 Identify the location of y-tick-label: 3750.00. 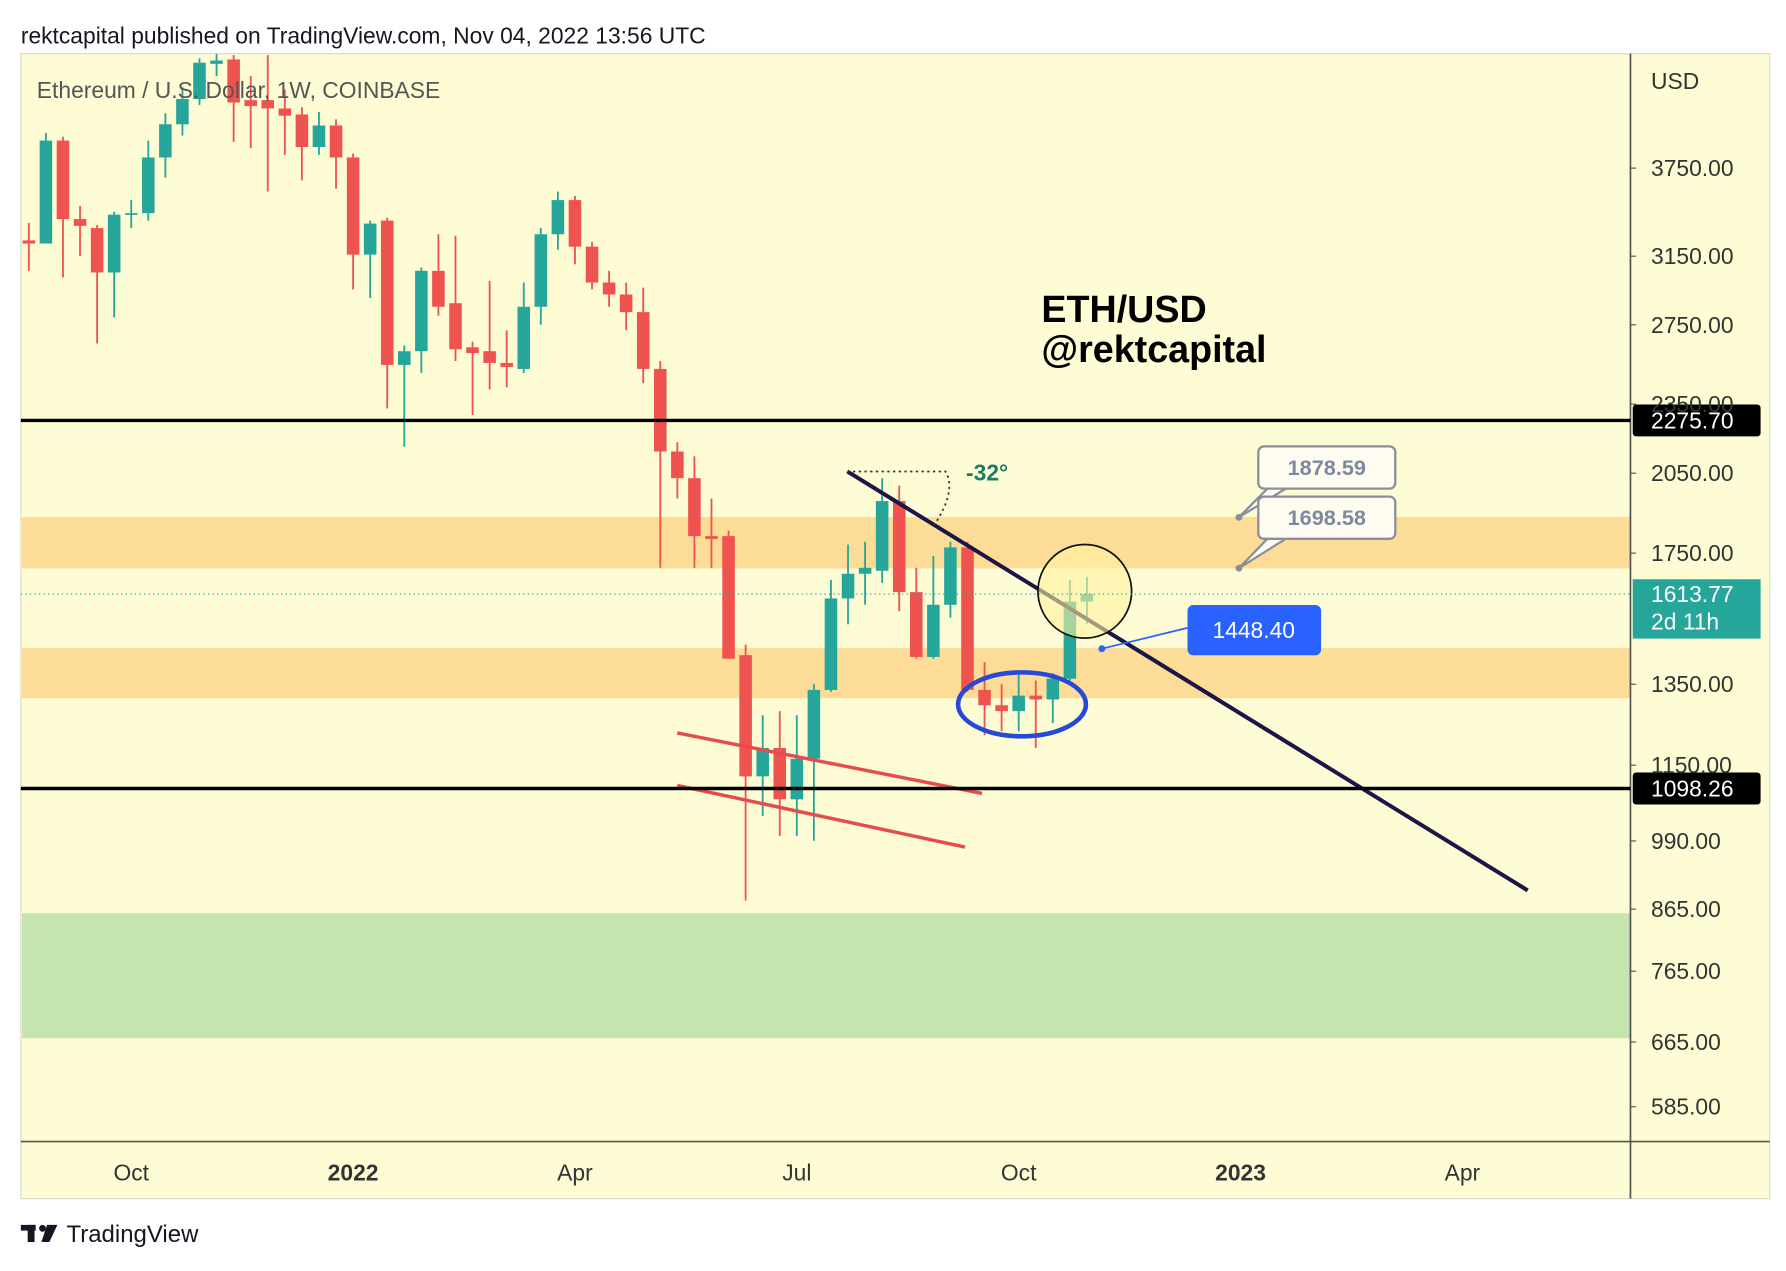
(1692, 168).